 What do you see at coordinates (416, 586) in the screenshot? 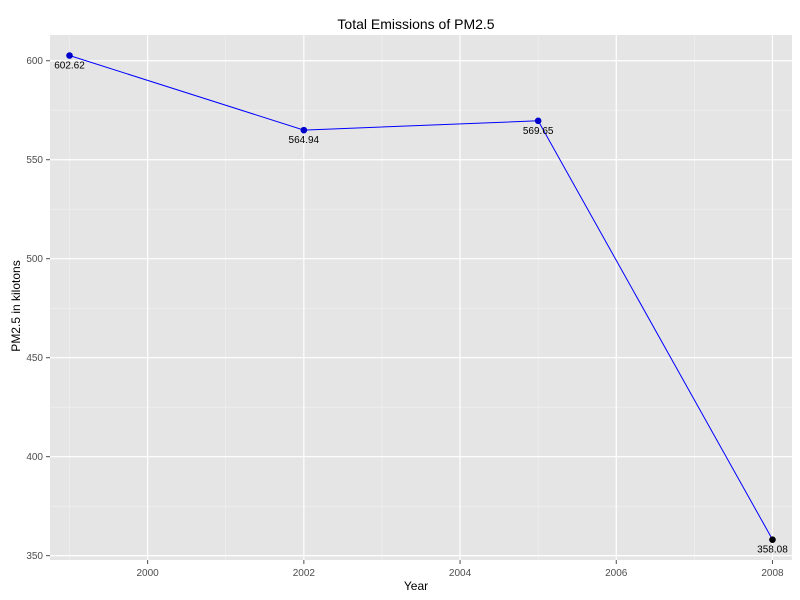
I see `x-axis-title: Year` at bounding box center [416, 586].